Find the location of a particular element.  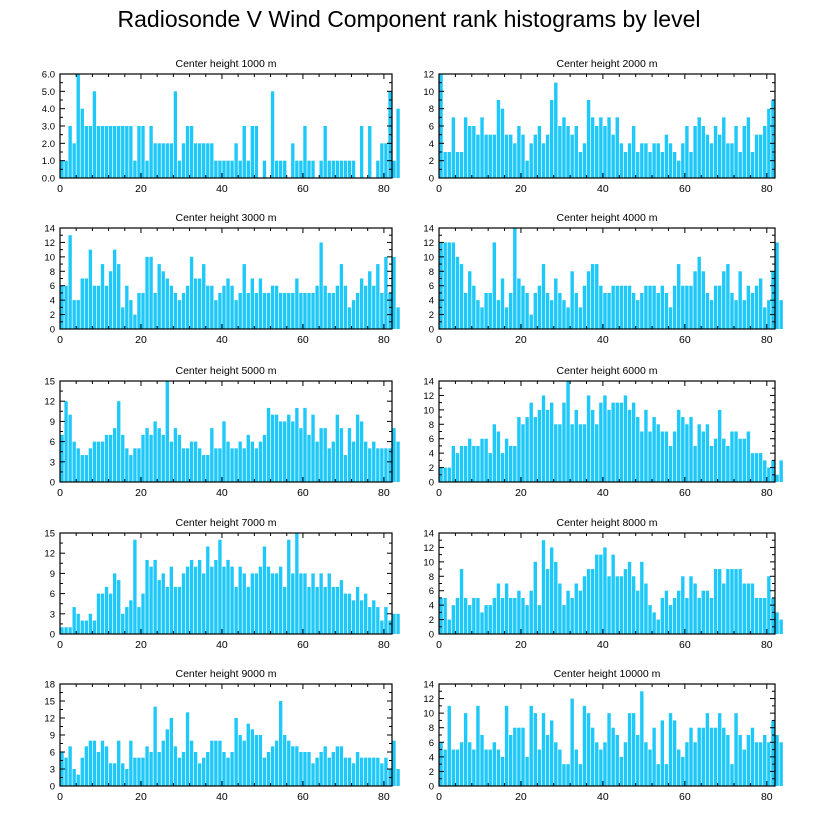

y-tick-label: 0 is located at coordinates (431, 330).